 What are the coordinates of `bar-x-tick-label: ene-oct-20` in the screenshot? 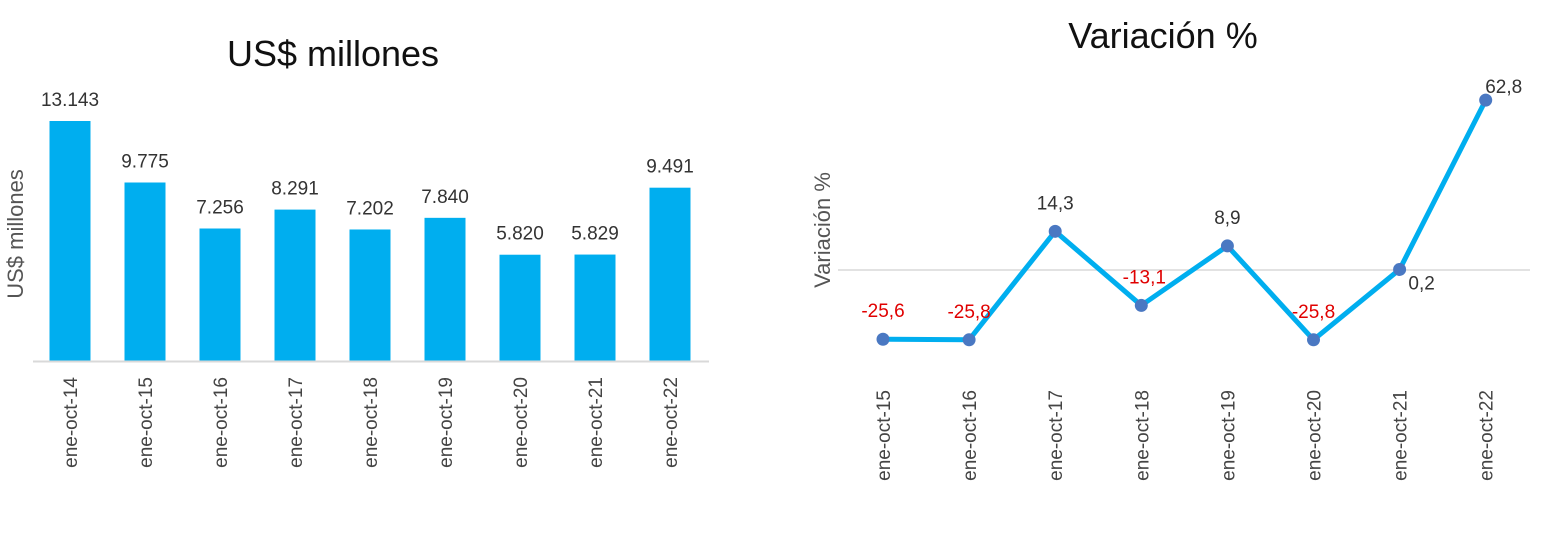 It's located at (521, 422).